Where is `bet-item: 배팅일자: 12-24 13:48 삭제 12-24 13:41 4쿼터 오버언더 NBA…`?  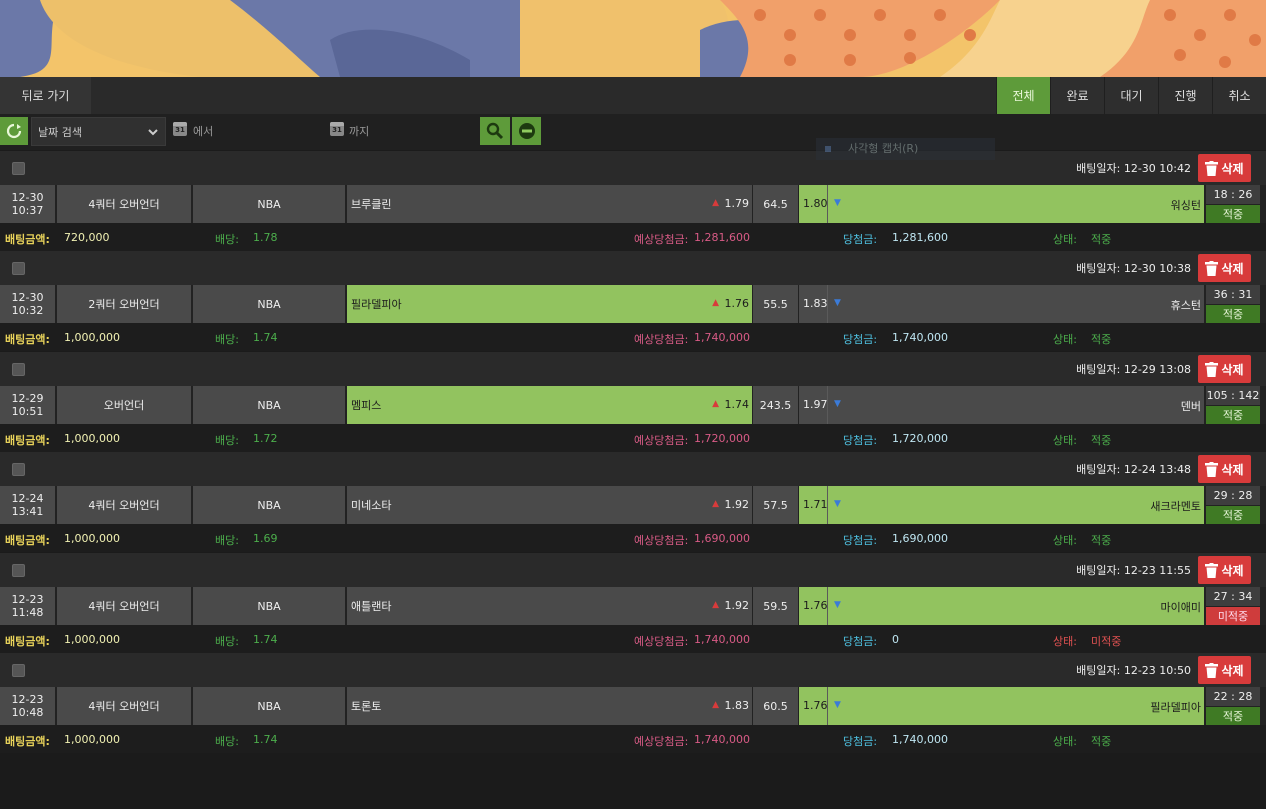
bet-item: 배팅일자: 12-24 13:48 삭제 12-24 13:41 4쿼터 오버언더 NBA… is located at coordinates (633, 502).